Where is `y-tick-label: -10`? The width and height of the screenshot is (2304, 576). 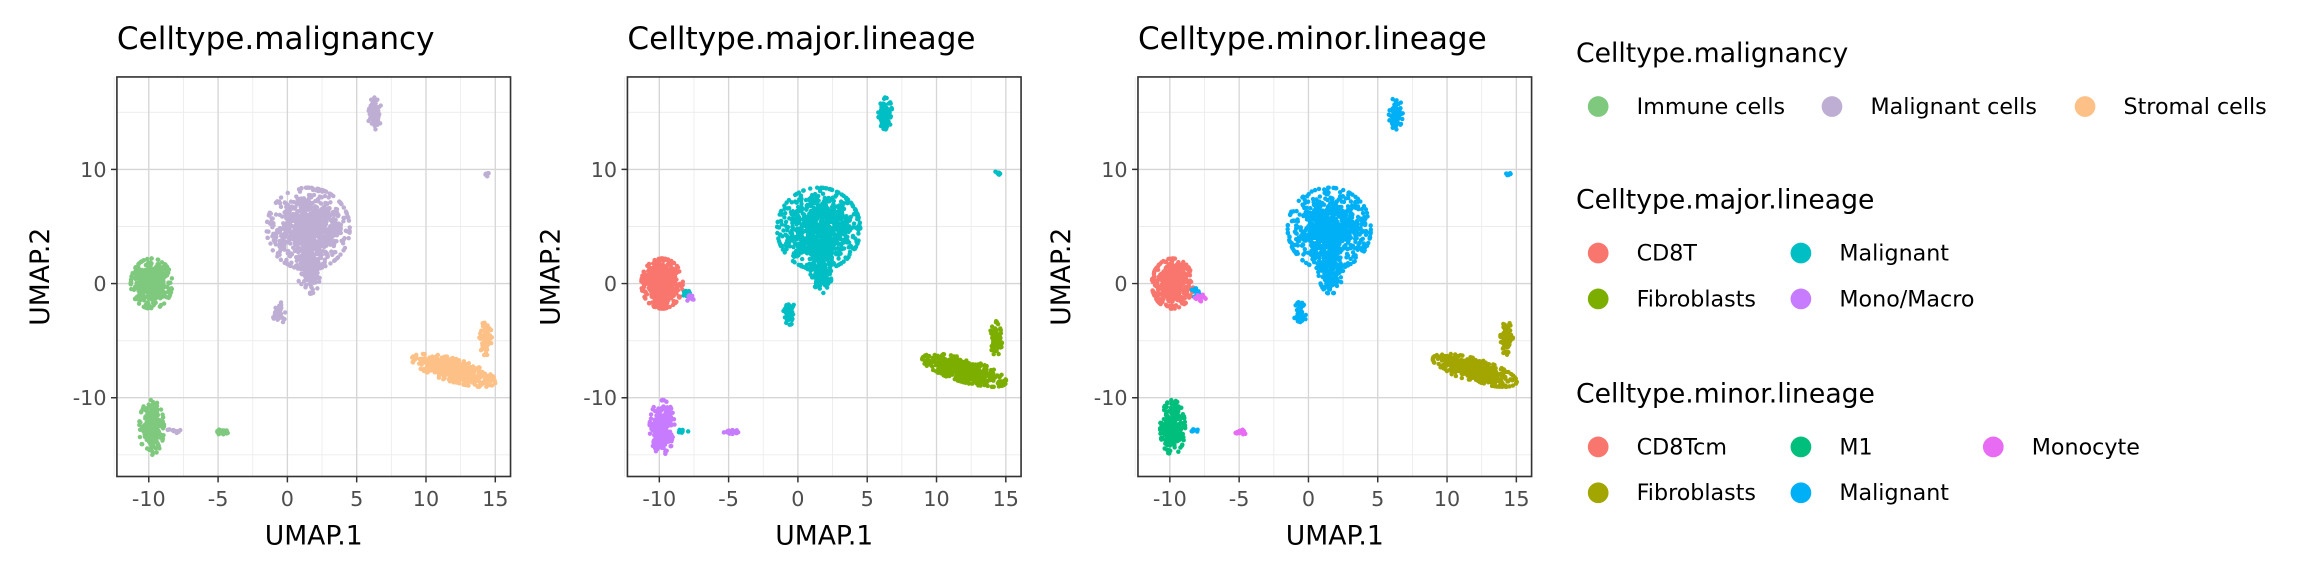
y-tick-label: -10 is located at coordinates (90, 398).